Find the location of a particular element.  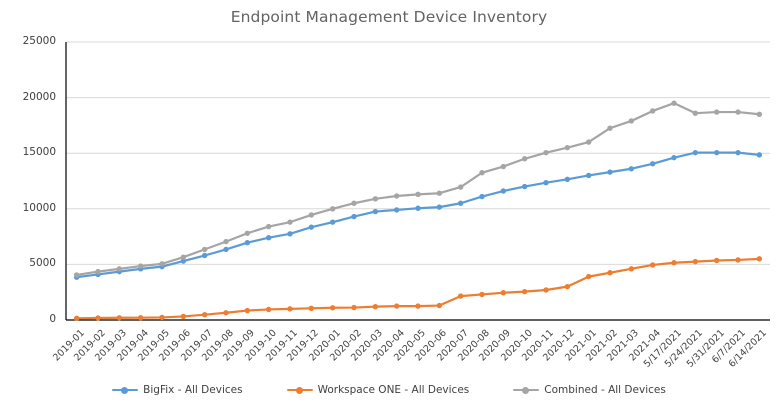

chart-title: Endpoint Management Device Inventory is located at coordinates (389, 17).